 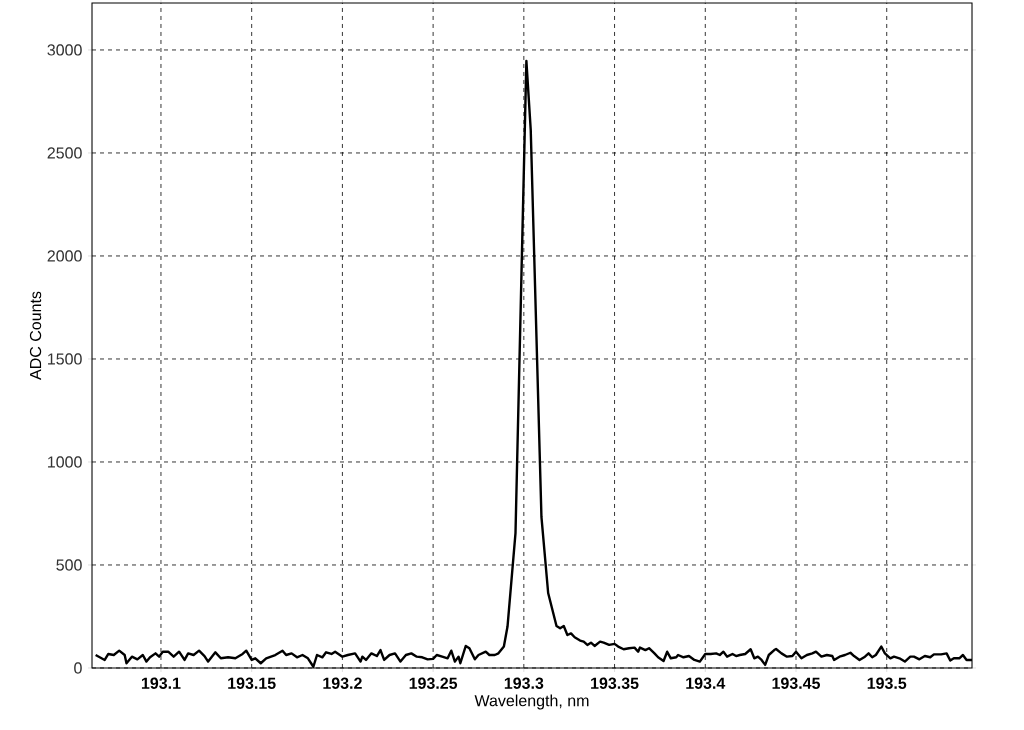 I want to click on x-tick-label: 193.35, so click(x=615, y=683).